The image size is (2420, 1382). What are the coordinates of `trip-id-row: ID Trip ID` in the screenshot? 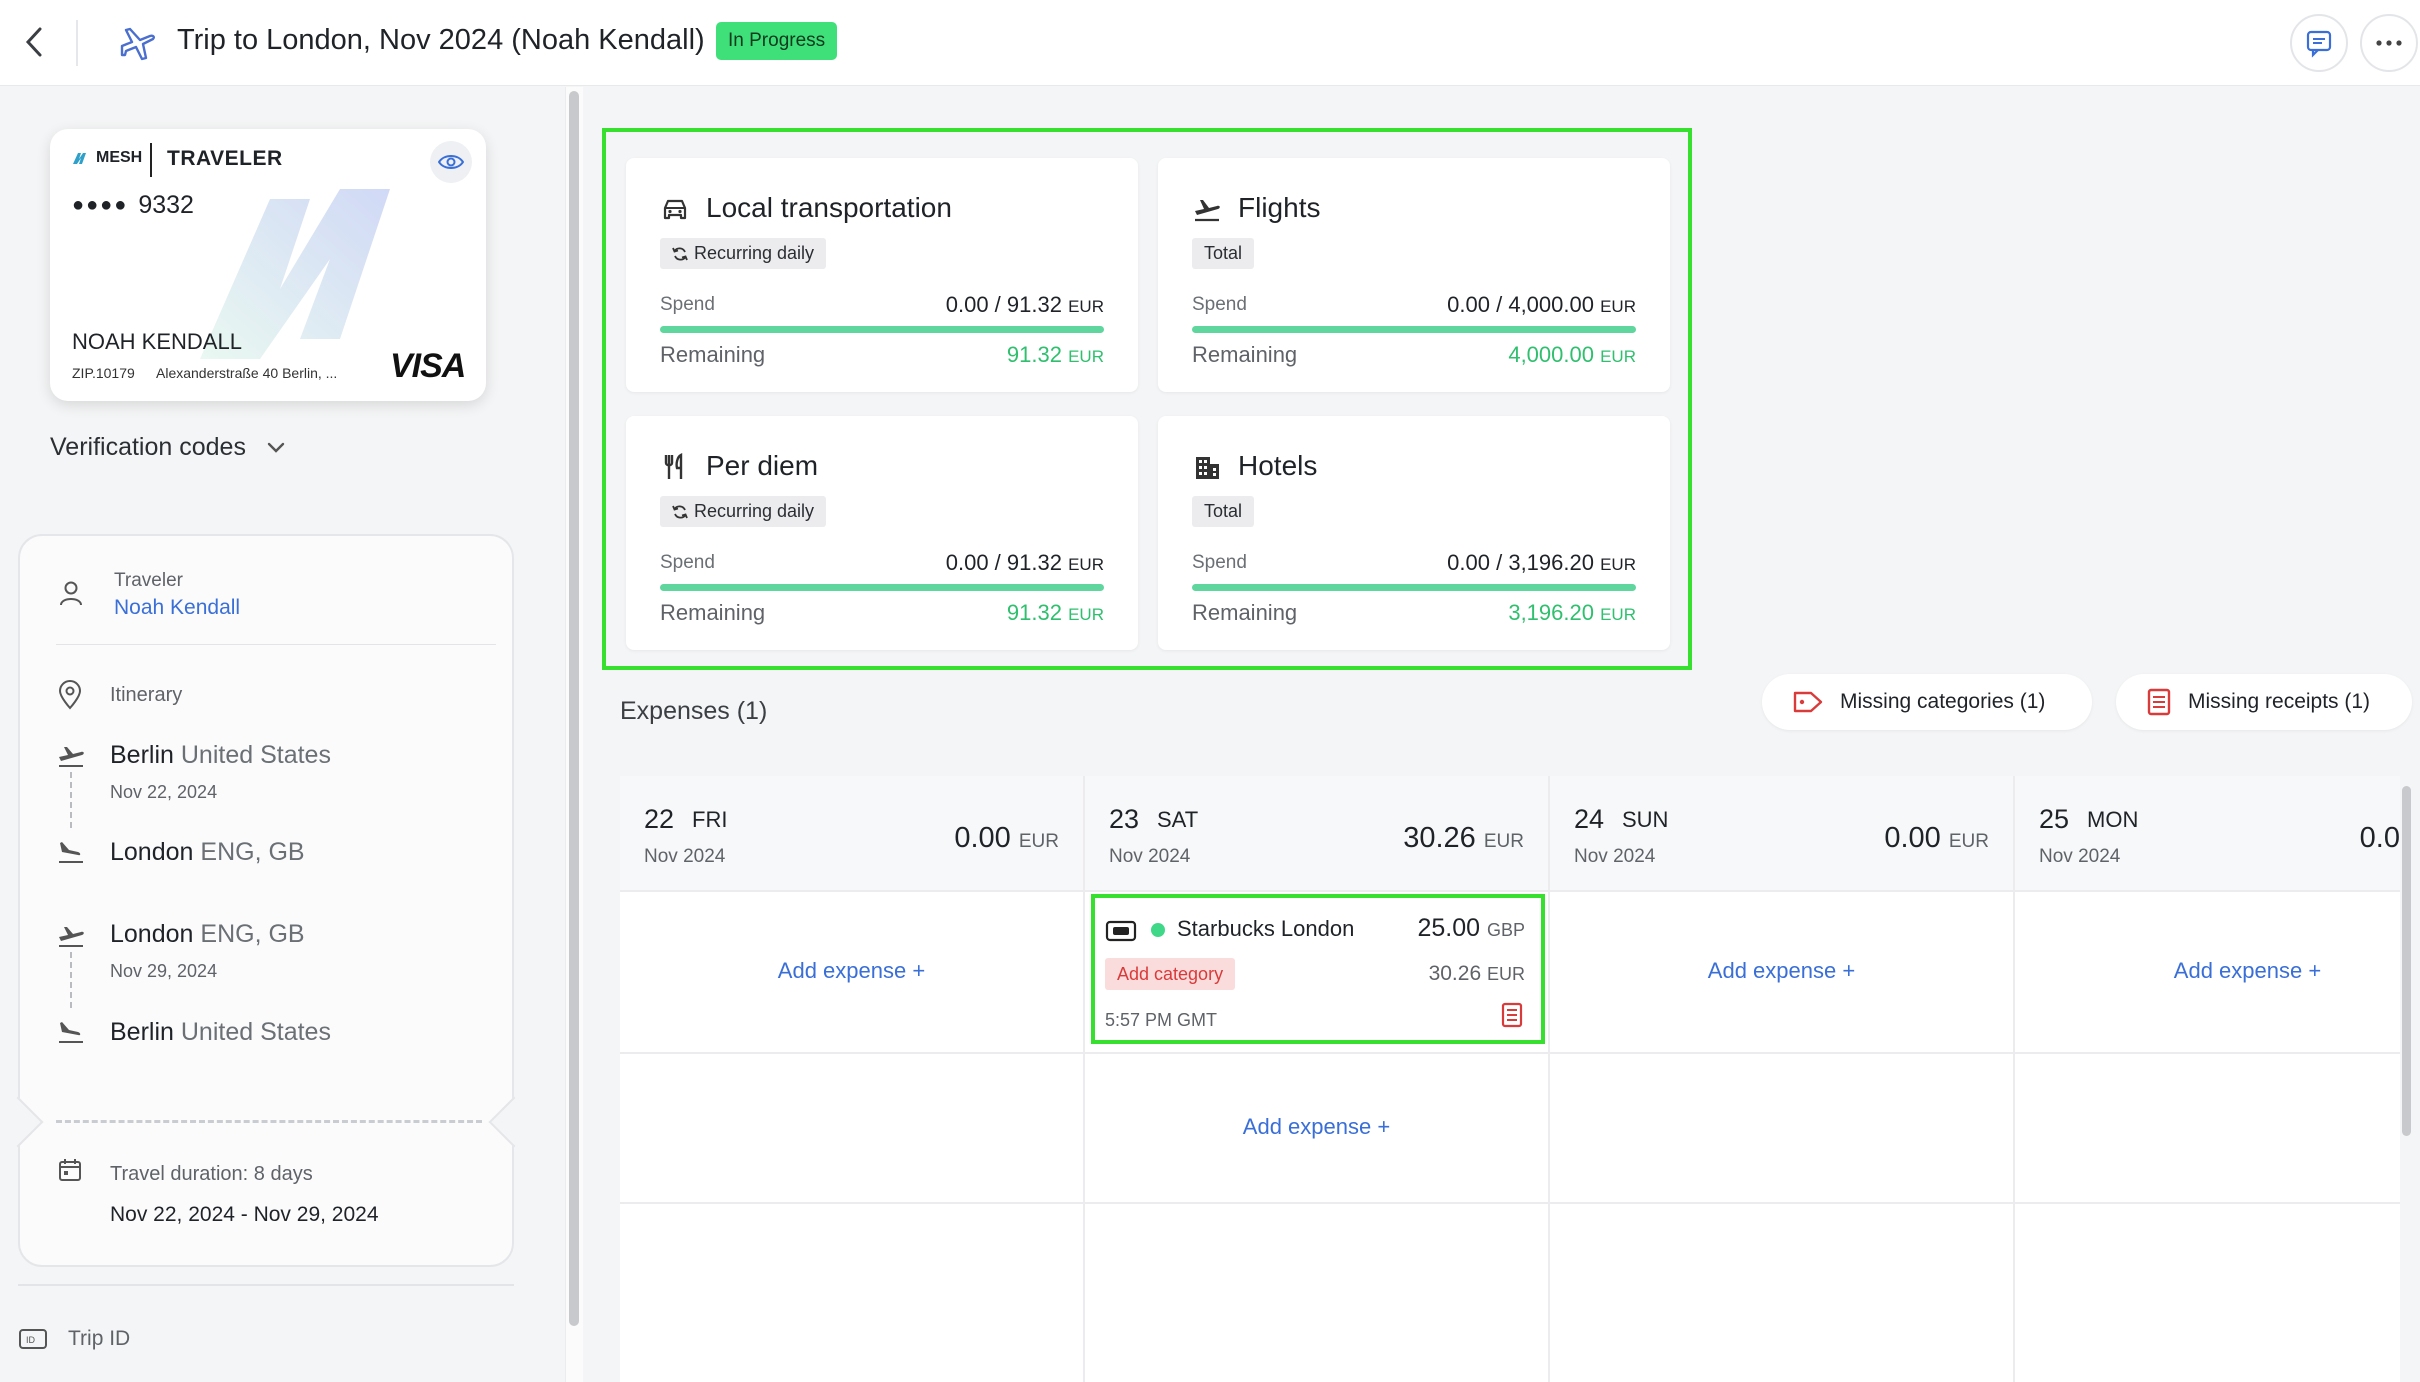 It's located at (74, 1339).